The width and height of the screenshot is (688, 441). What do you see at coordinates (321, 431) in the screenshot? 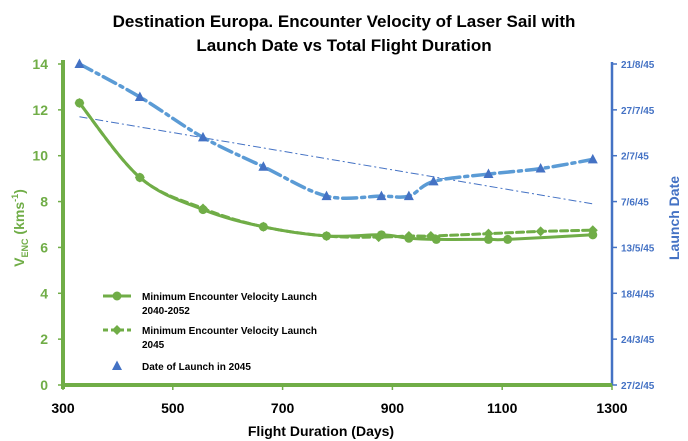
I see `x-axis-label: Flight Duration (Days)` at bounding box center [321, 431].